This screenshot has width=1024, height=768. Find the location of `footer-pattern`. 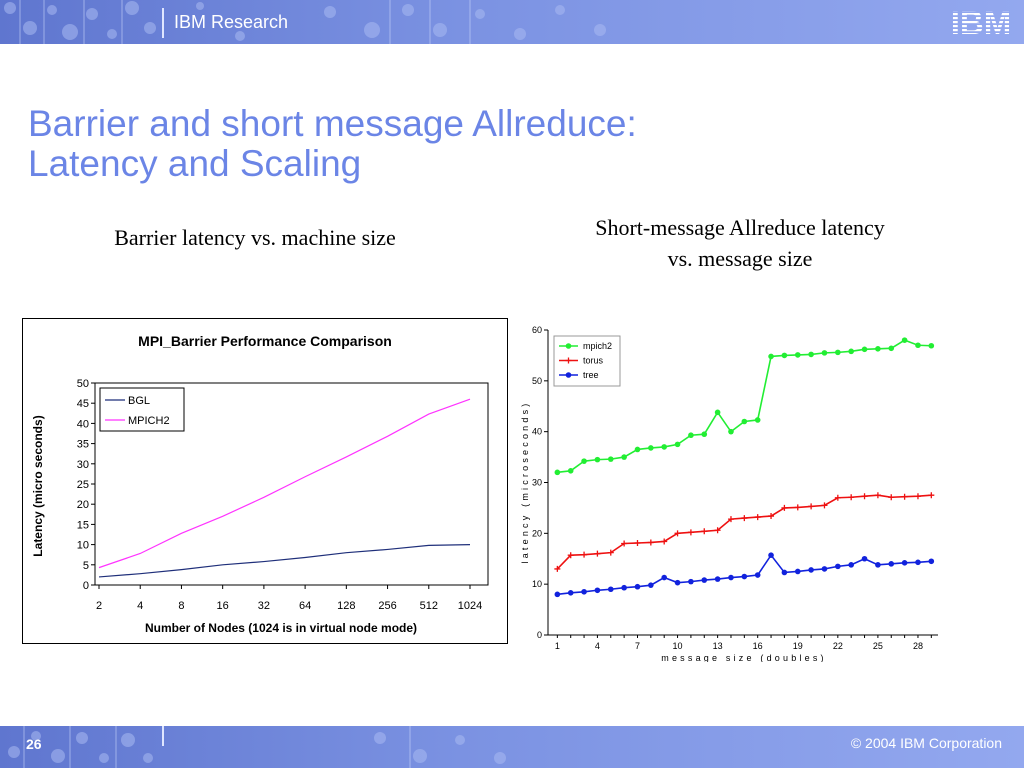

footer-pattern is located at coordinates (257, 747).